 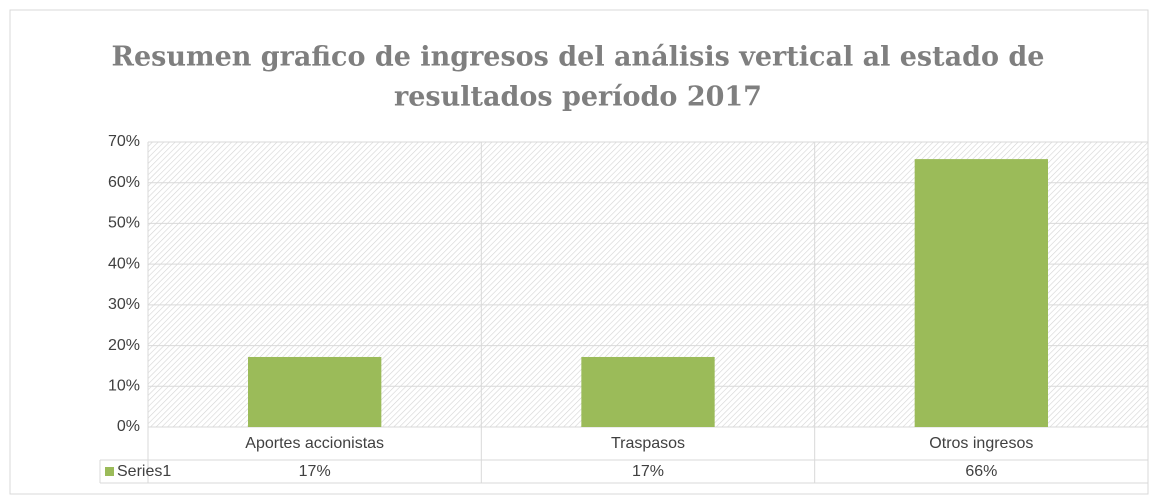 I want to click on y-tick-label: 30%, so click(x=124, y=304).